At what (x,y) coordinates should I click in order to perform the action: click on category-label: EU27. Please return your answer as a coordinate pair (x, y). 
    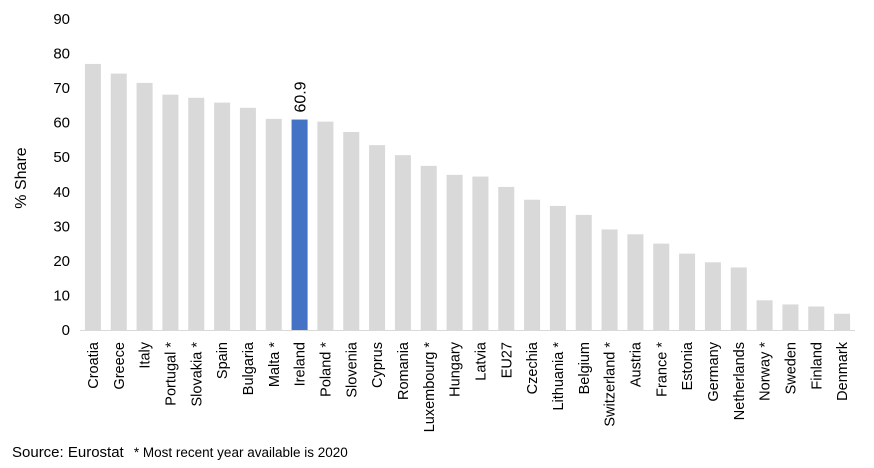
    Looking at the image, I should click on (507, 360).